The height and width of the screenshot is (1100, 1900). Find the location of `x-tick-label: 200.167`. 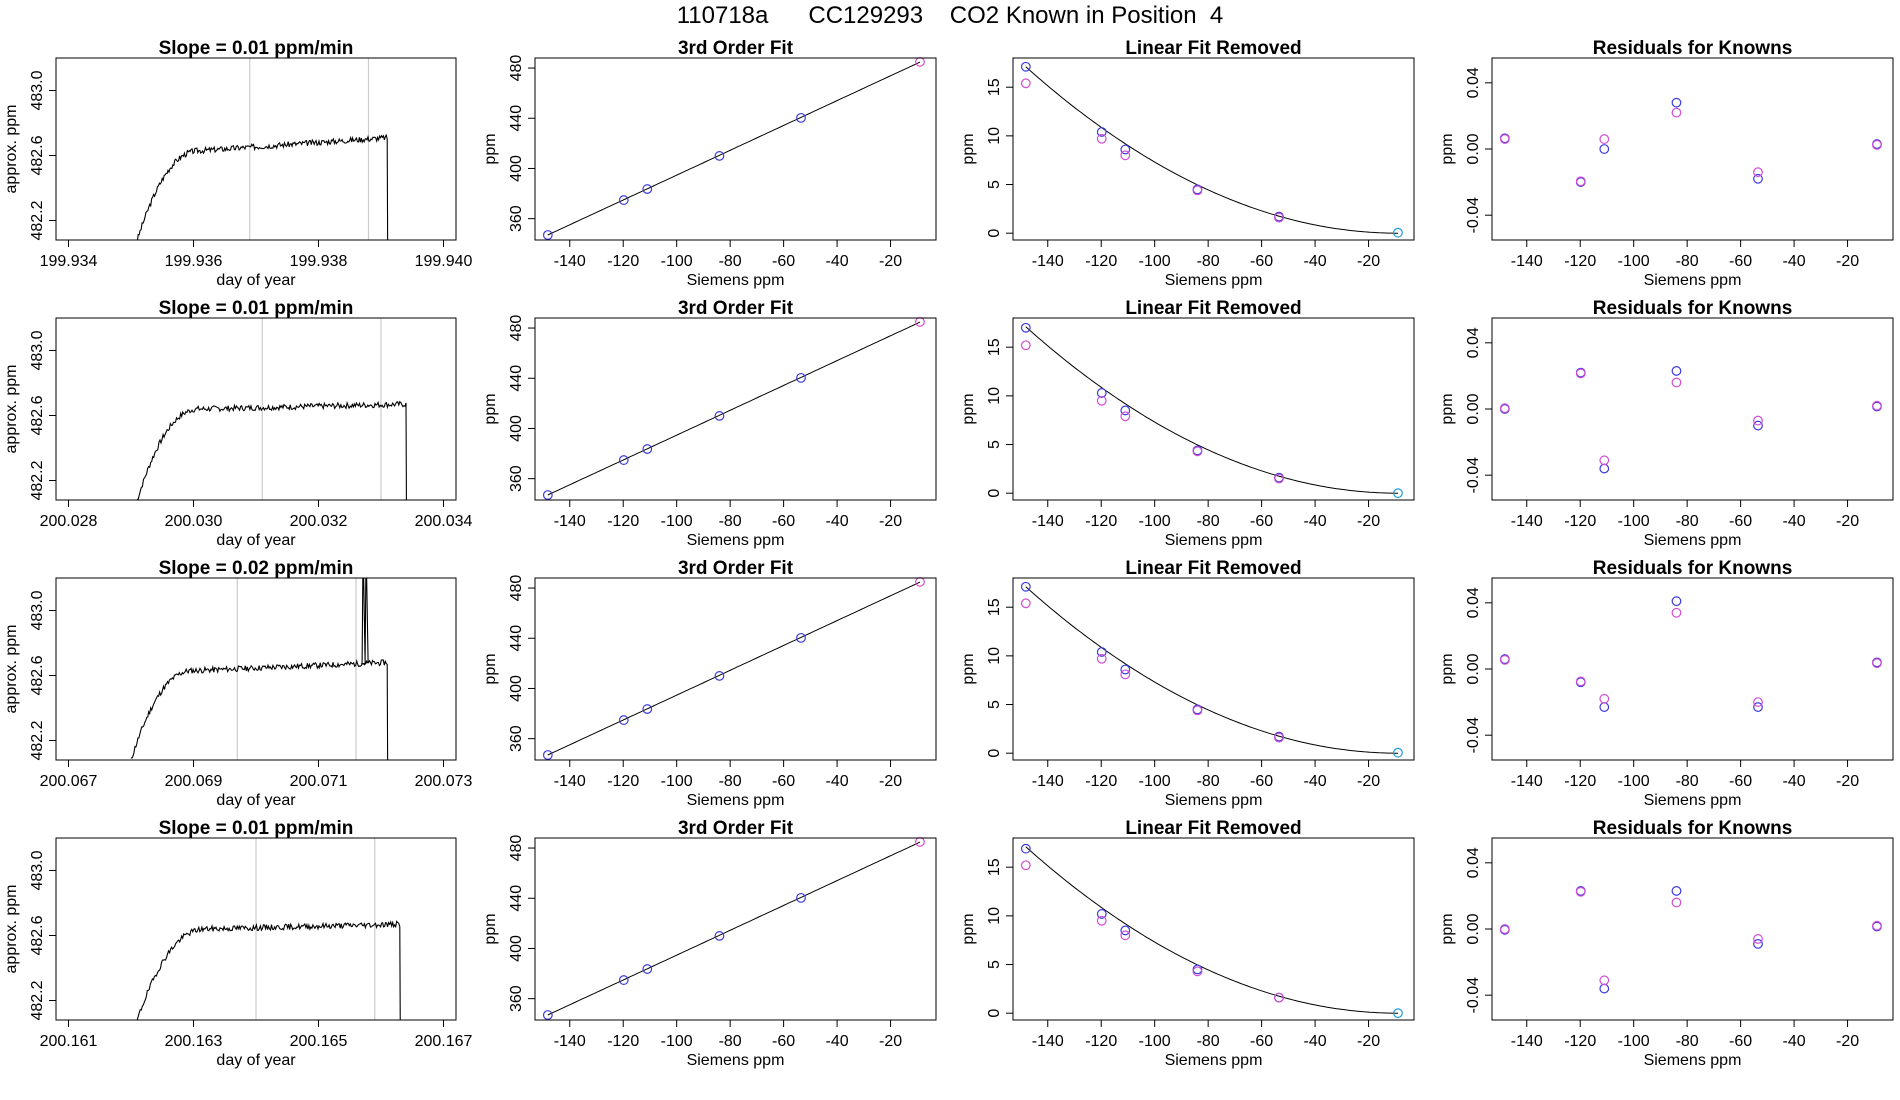

x-tick-label: 200.167 is located at coordinates (444, 1041).